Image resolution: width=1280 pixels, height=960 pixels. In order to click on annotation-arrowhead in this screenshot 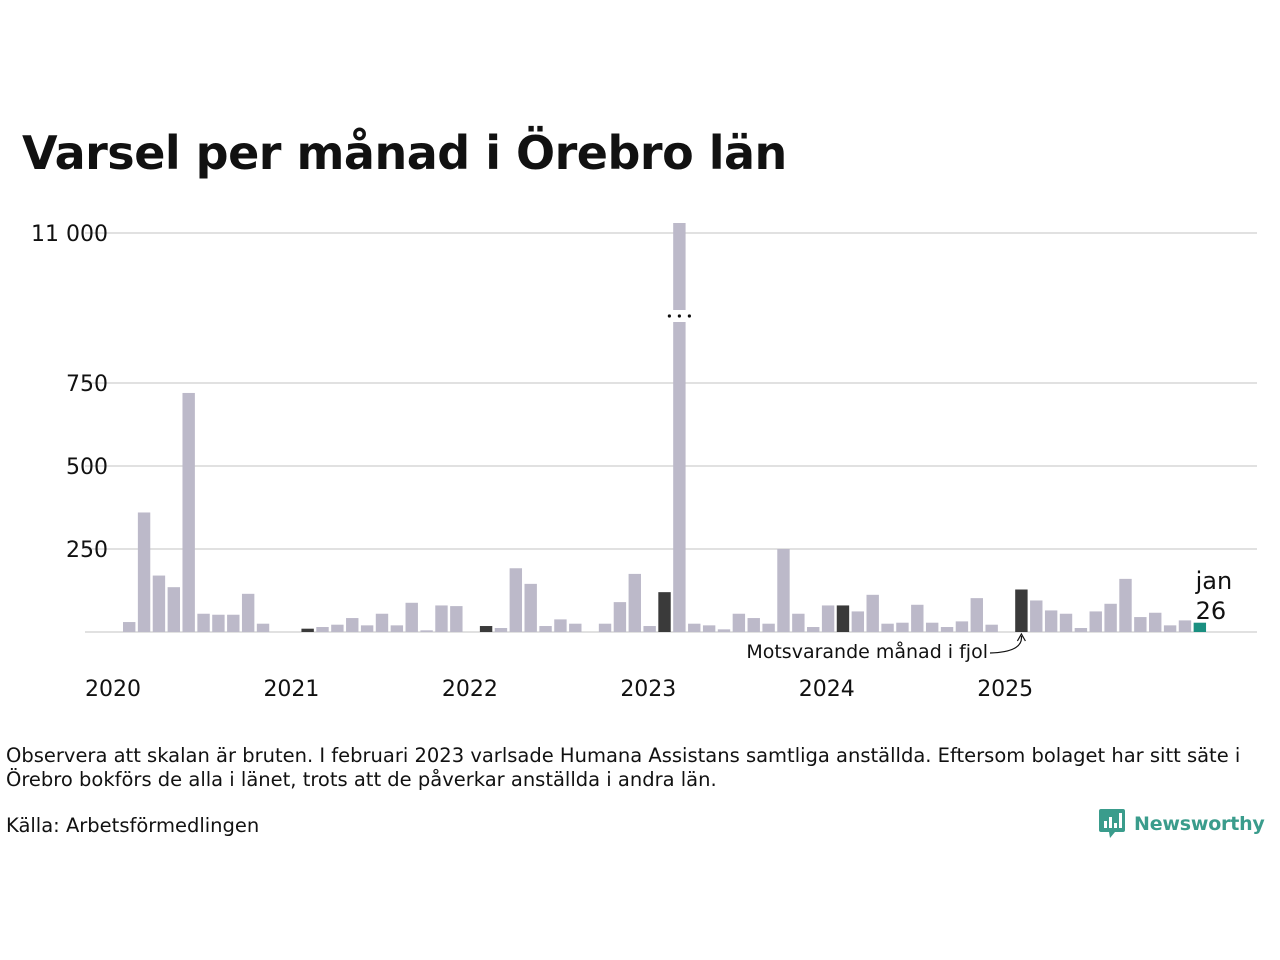, I will do `click(1021, 637)`.